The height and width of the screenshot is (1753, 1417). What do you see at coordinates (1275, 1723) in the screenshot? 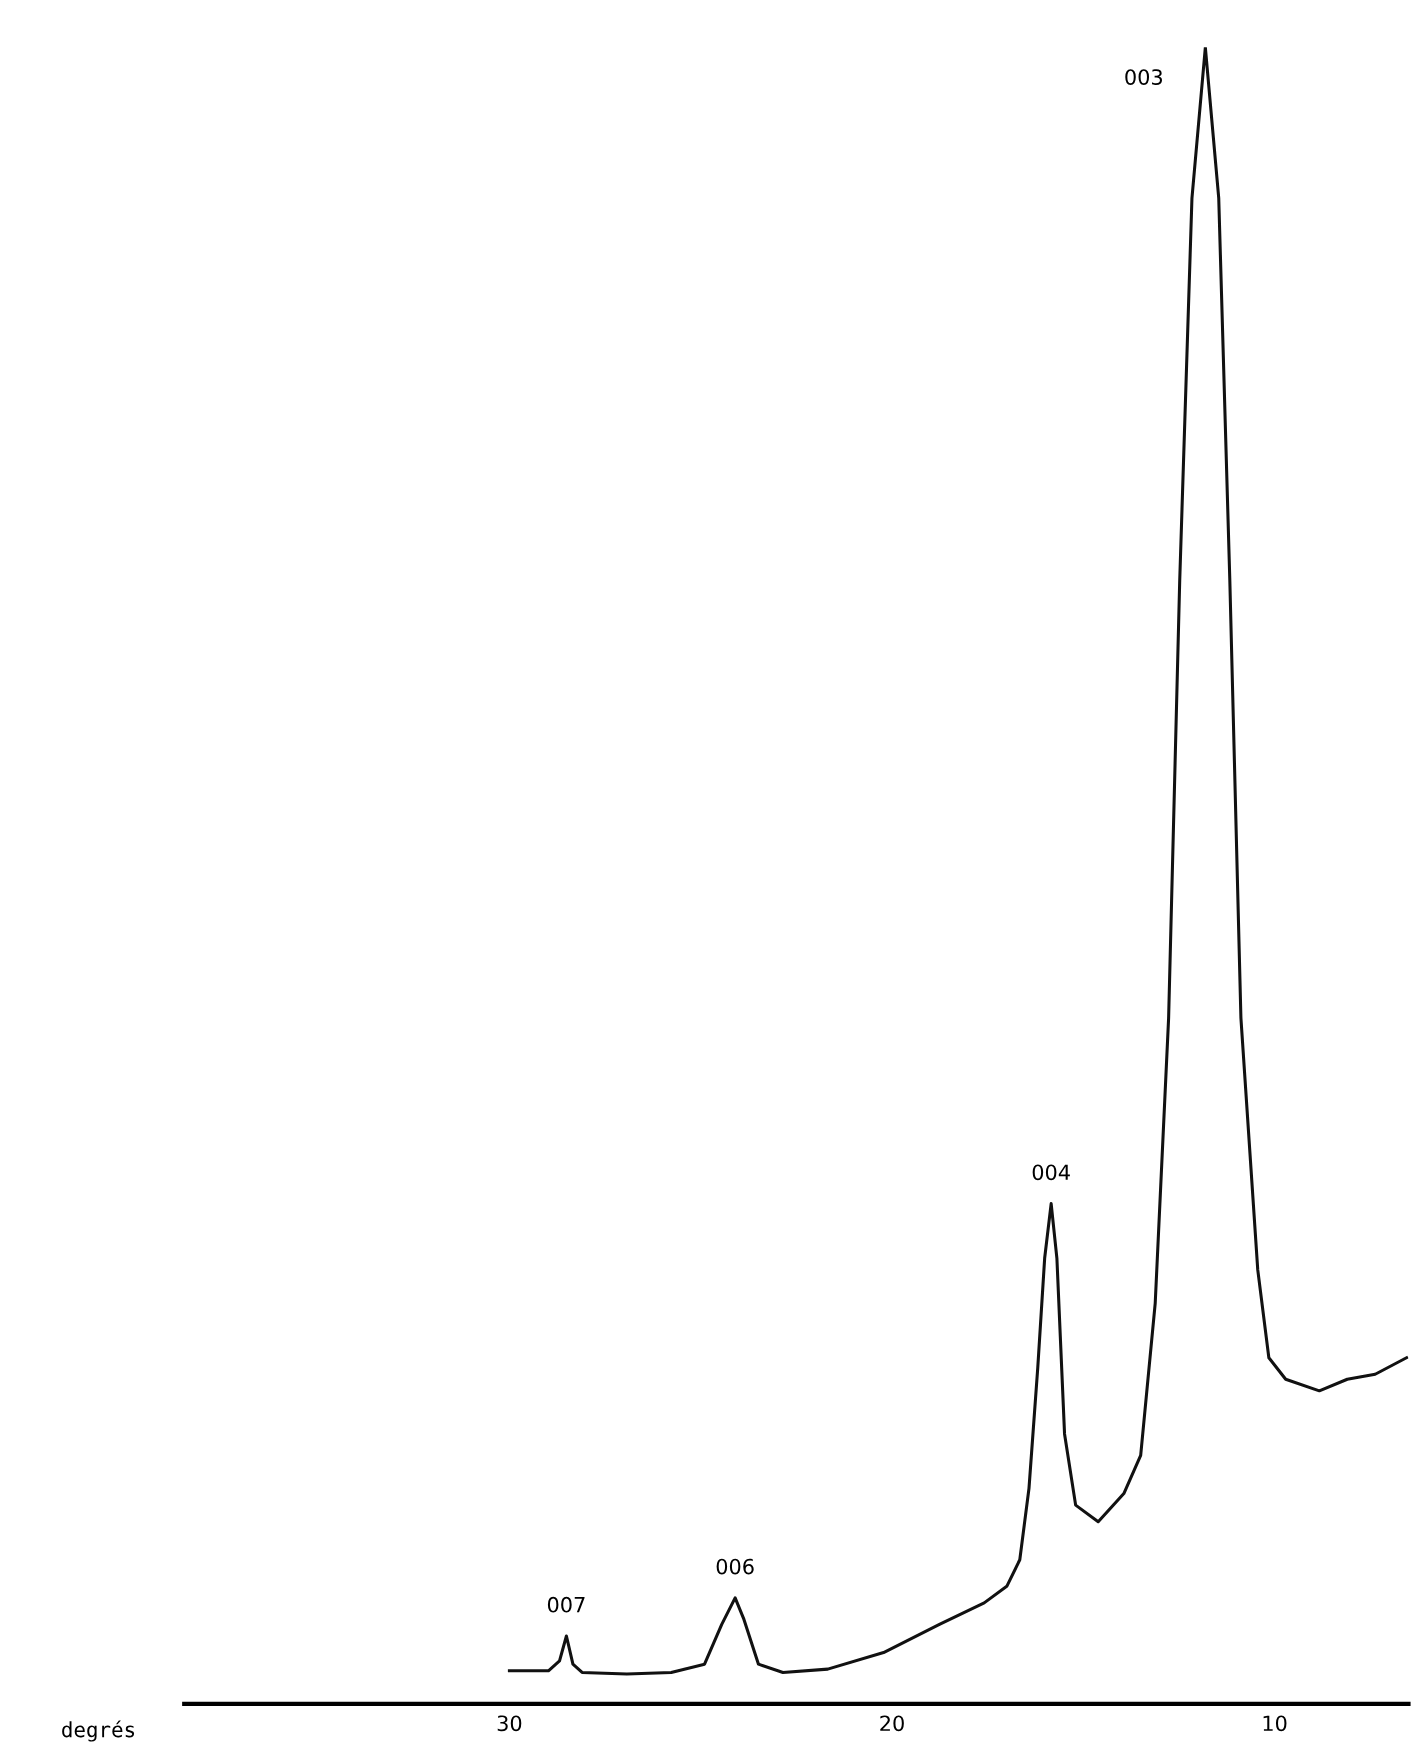
I see `x-tick-label: 10` at bounding box center [1275, 1723].